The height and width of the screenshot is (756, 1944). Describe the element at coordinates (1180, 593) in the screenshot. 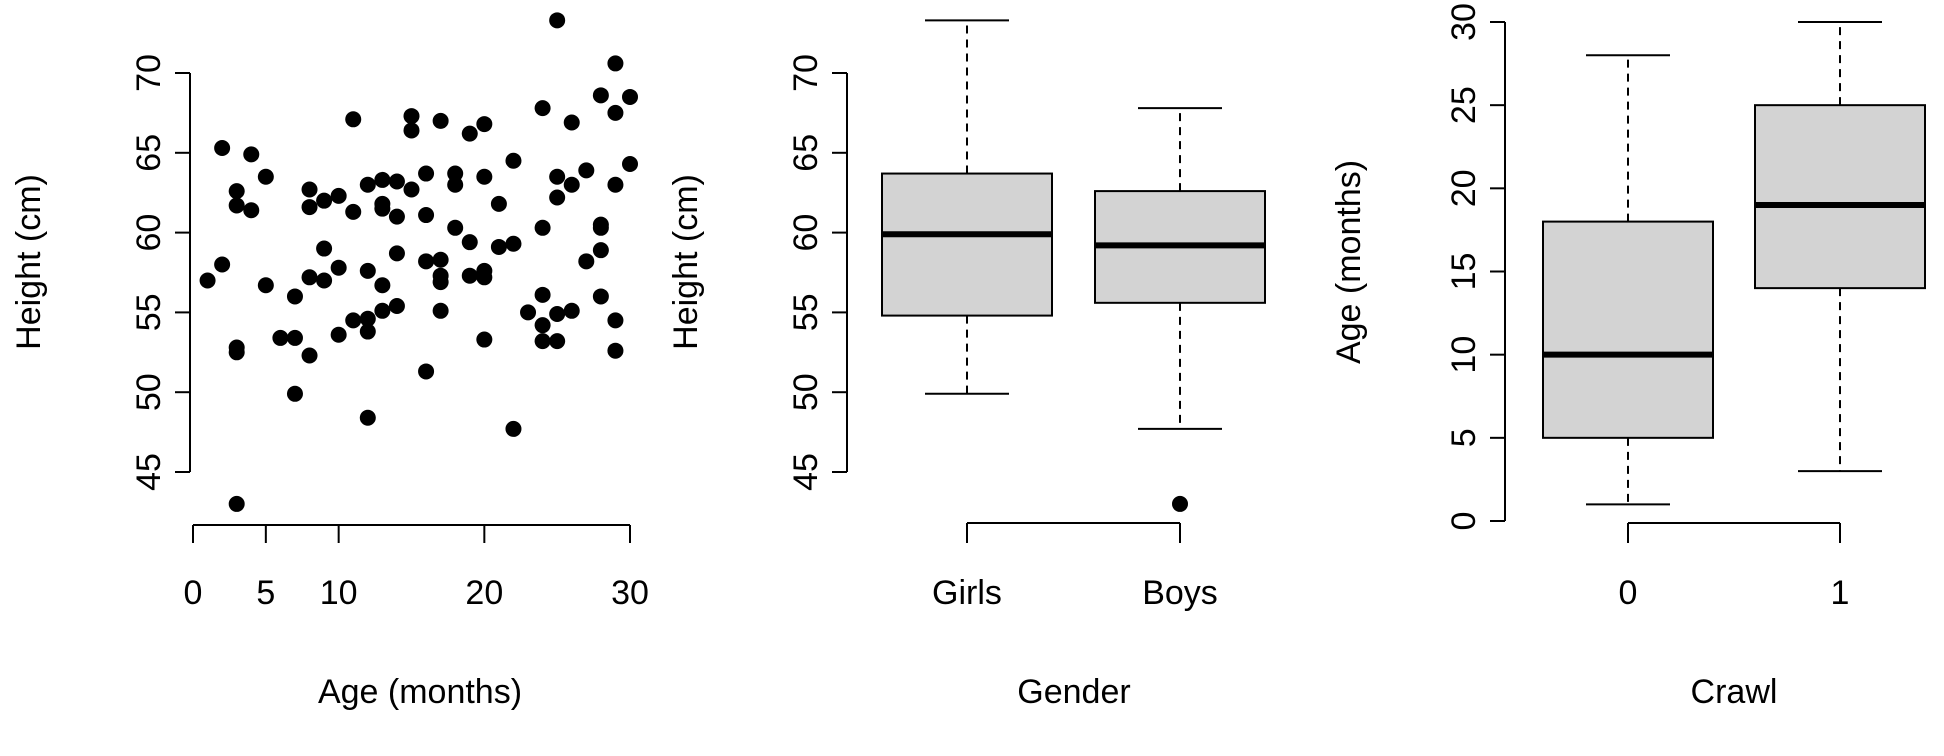

I see `x-tick-label: Boys` at that location.